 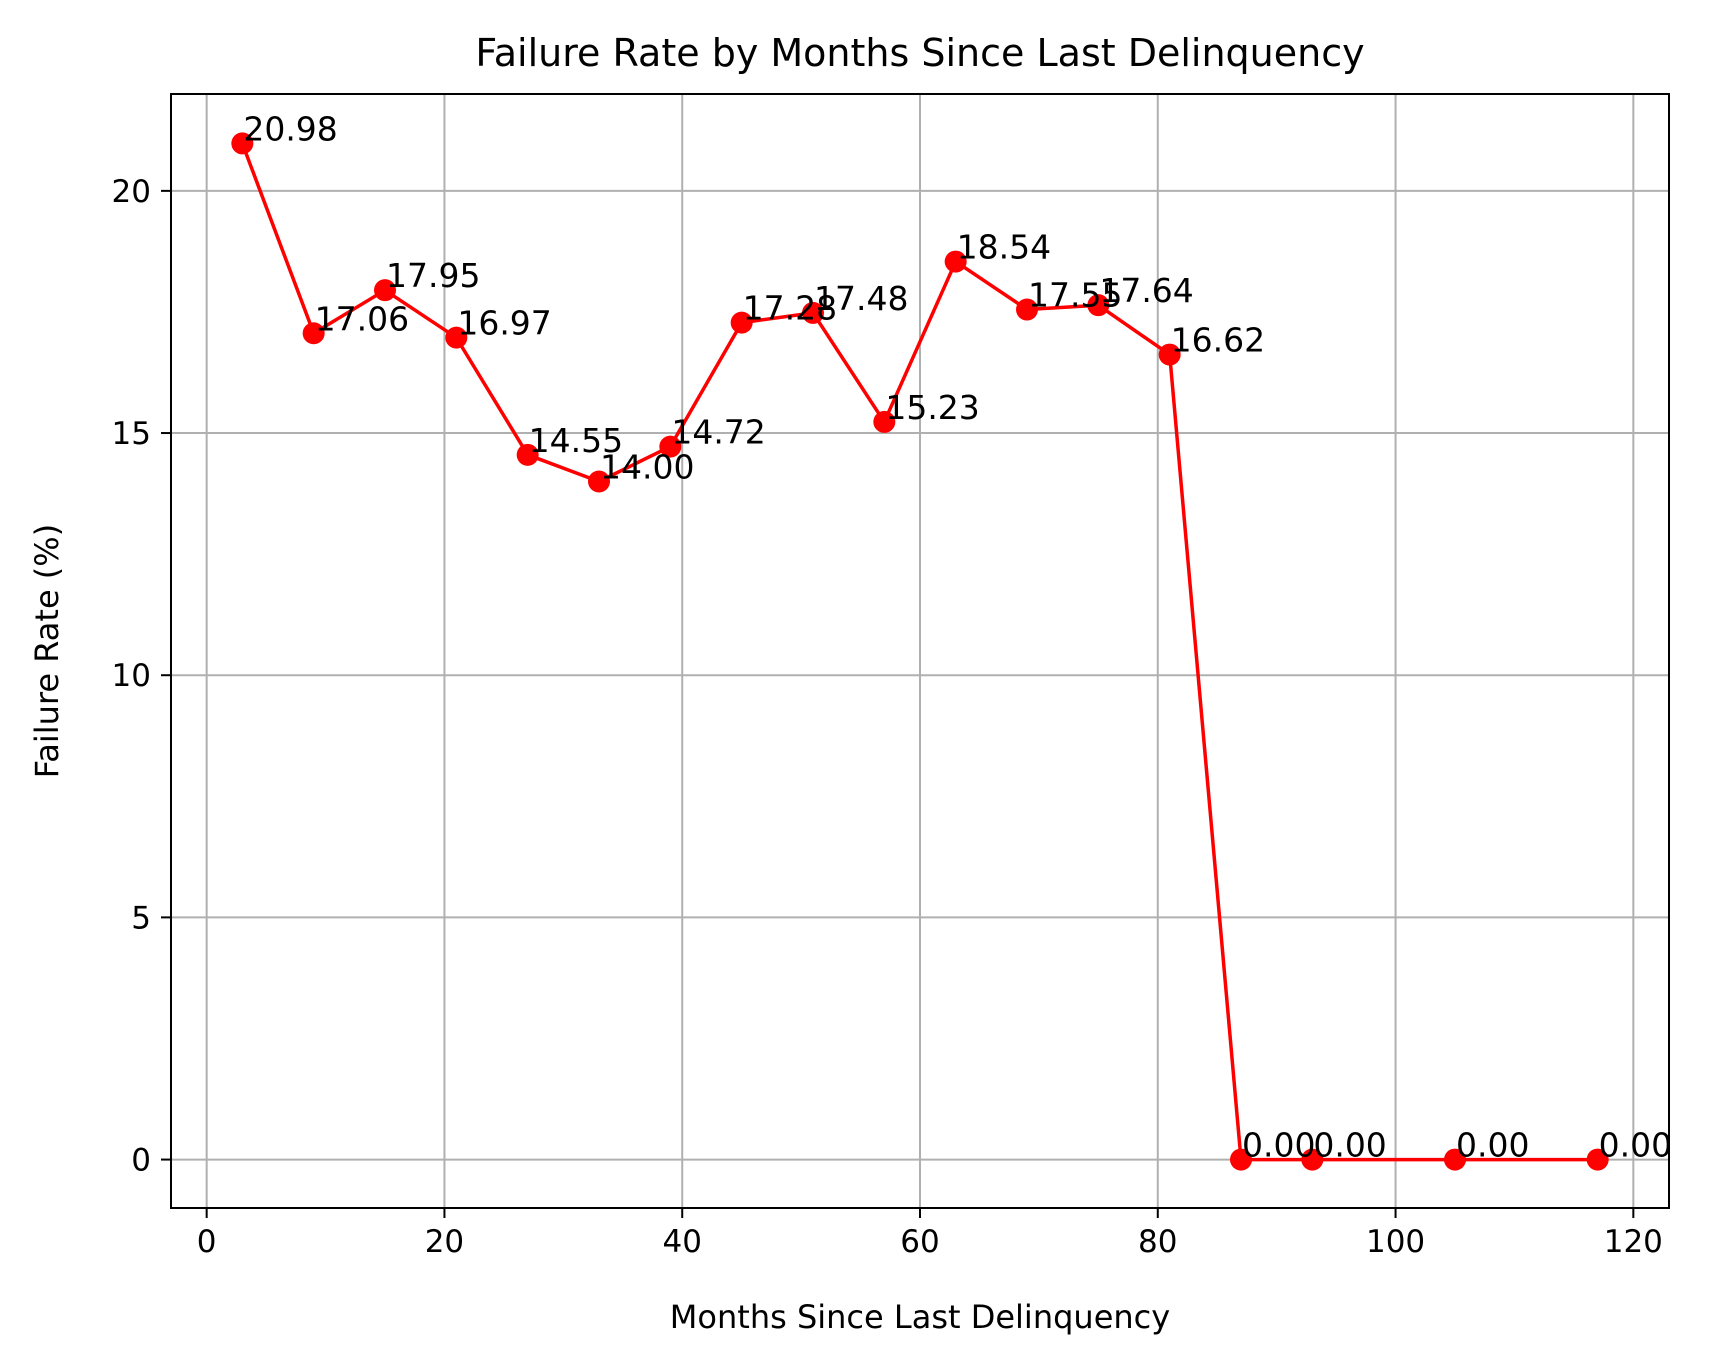 What do you see at coordinates (576, 440) in the screenshot?
I see `data-label: 14.55` at bounding box center [576, 440].